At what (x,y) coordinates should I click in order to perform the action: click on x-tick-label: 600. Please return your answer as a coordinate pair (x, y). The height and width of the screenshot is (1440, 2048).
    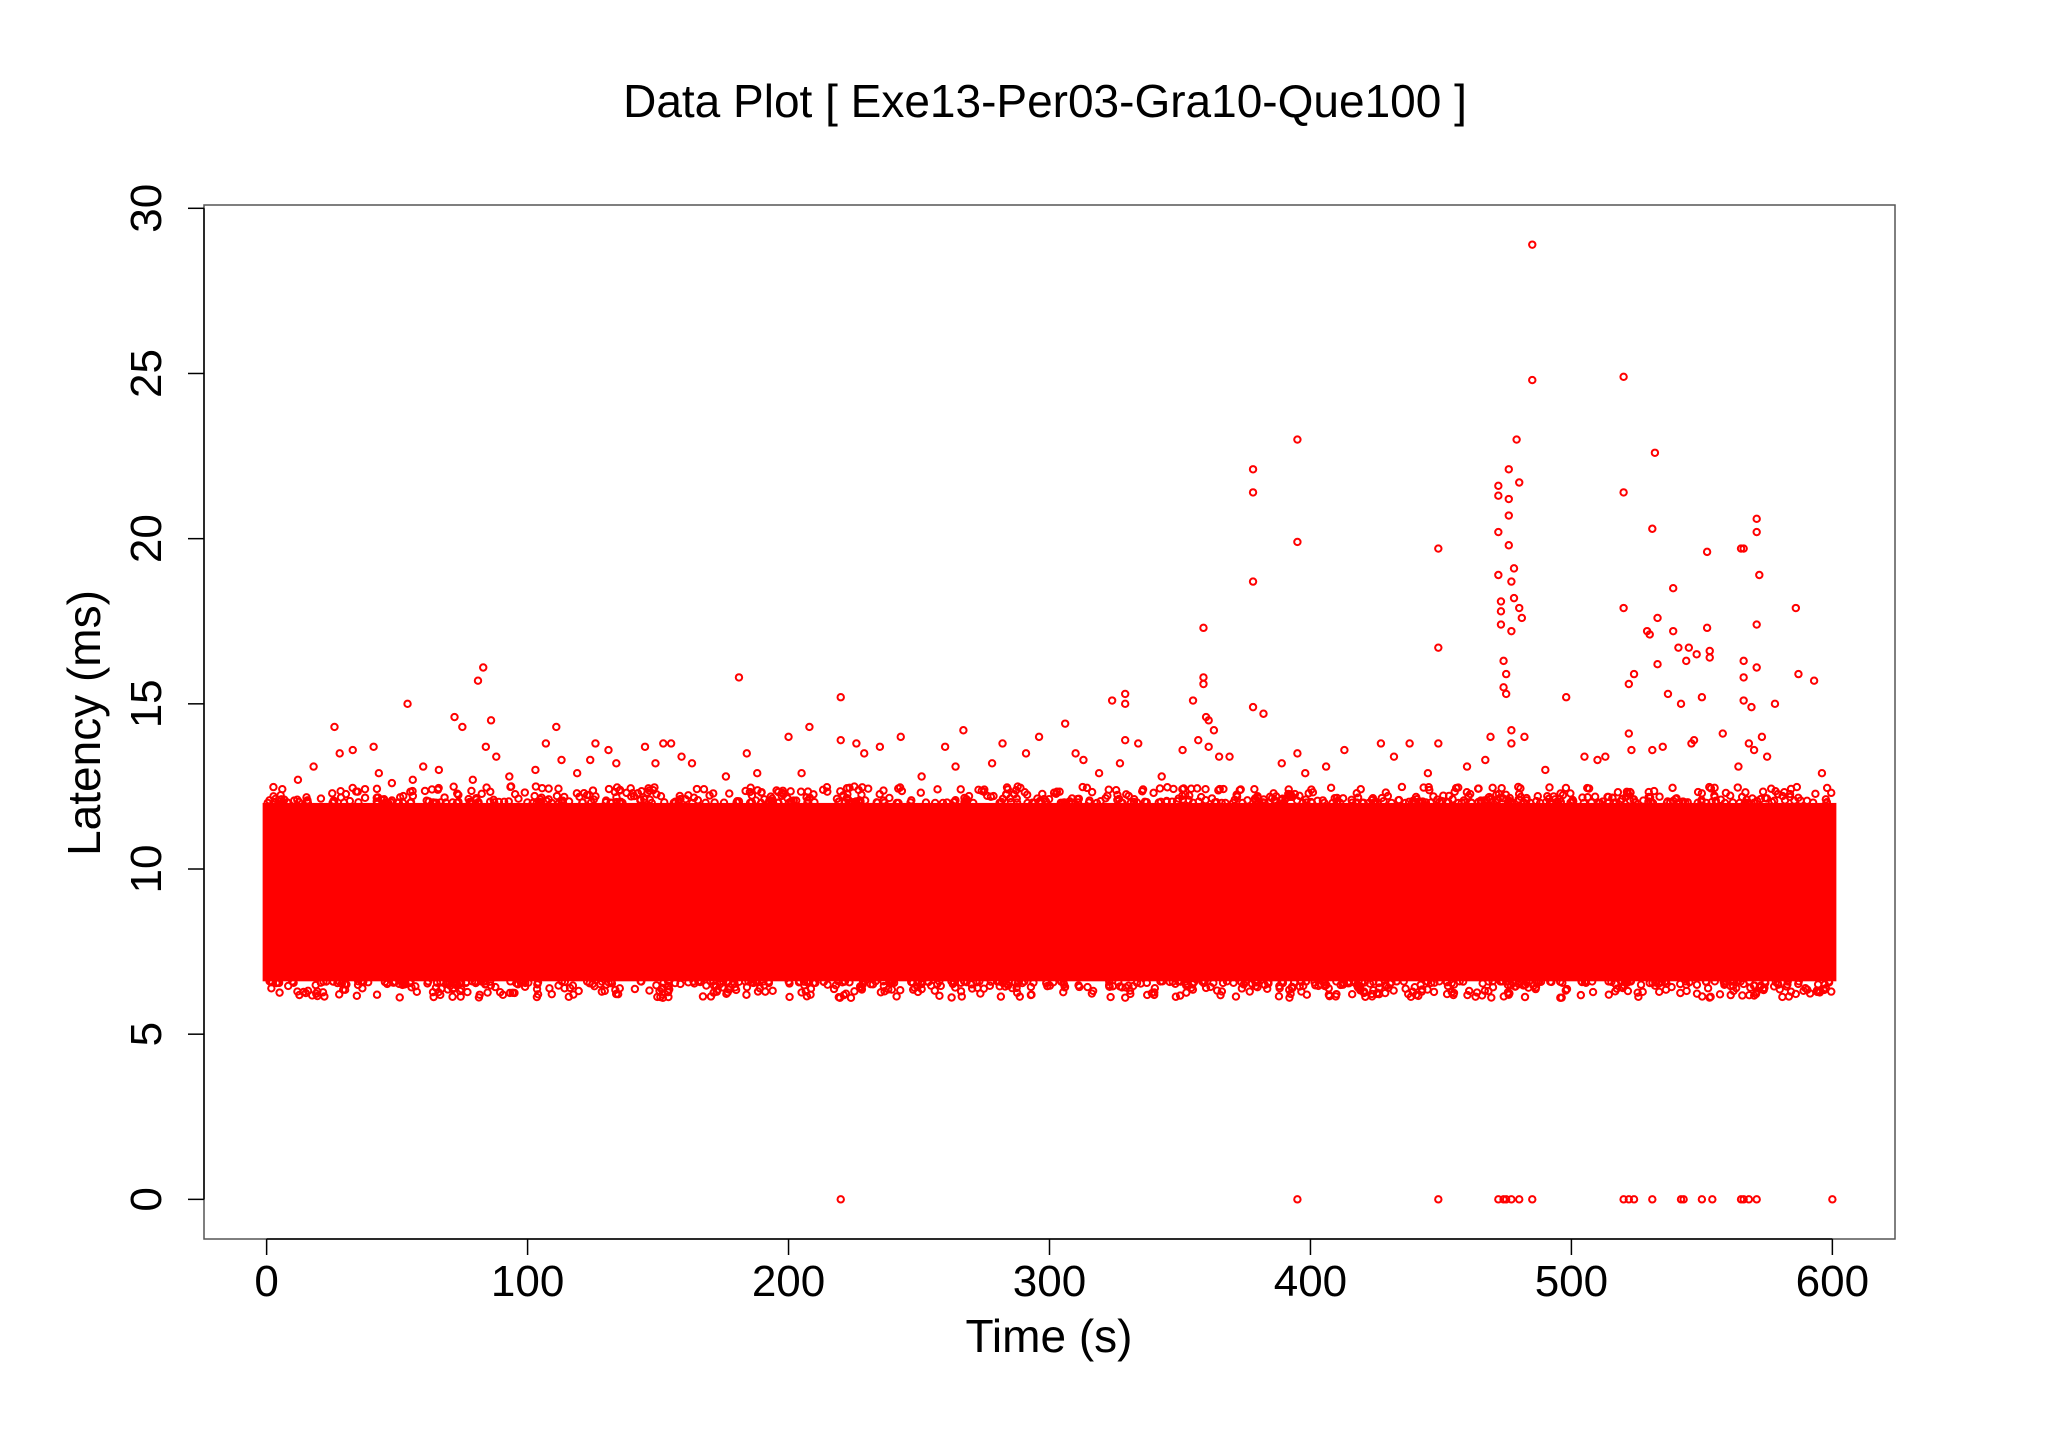
    Looking at the image, I should click on (1832, 1281).